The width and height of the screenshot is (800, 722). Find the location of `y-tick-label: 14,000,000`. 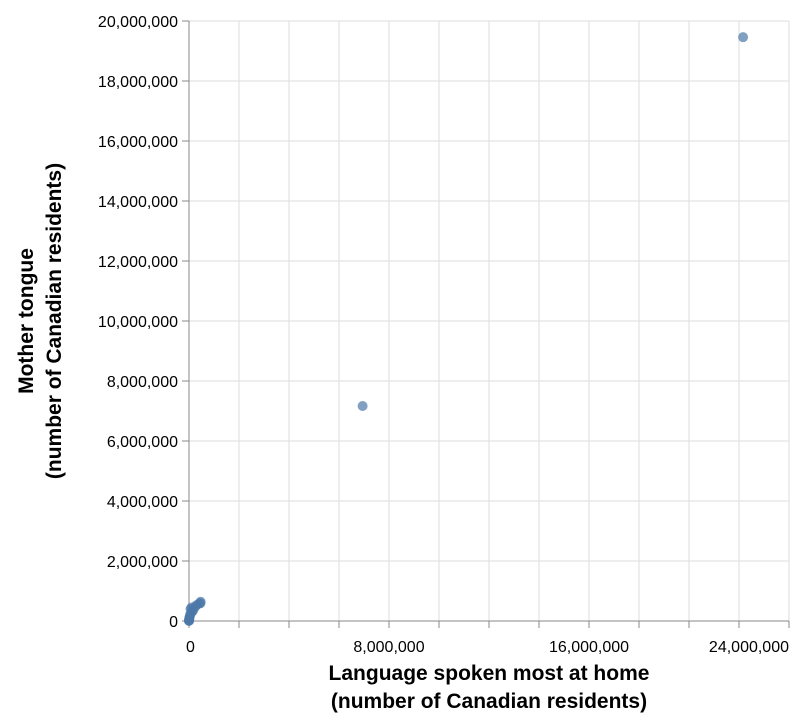

y-tick-label: 14,000,000 is located at coordinates (138, 202).